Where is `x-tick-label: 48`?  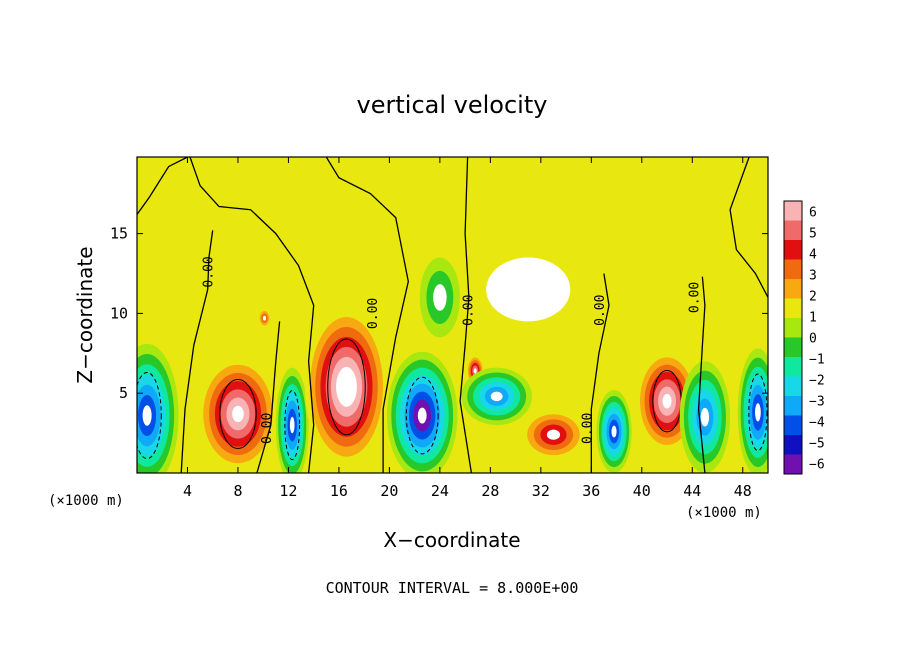
x-tick-label: 48 is located at coordinates (743, 491).